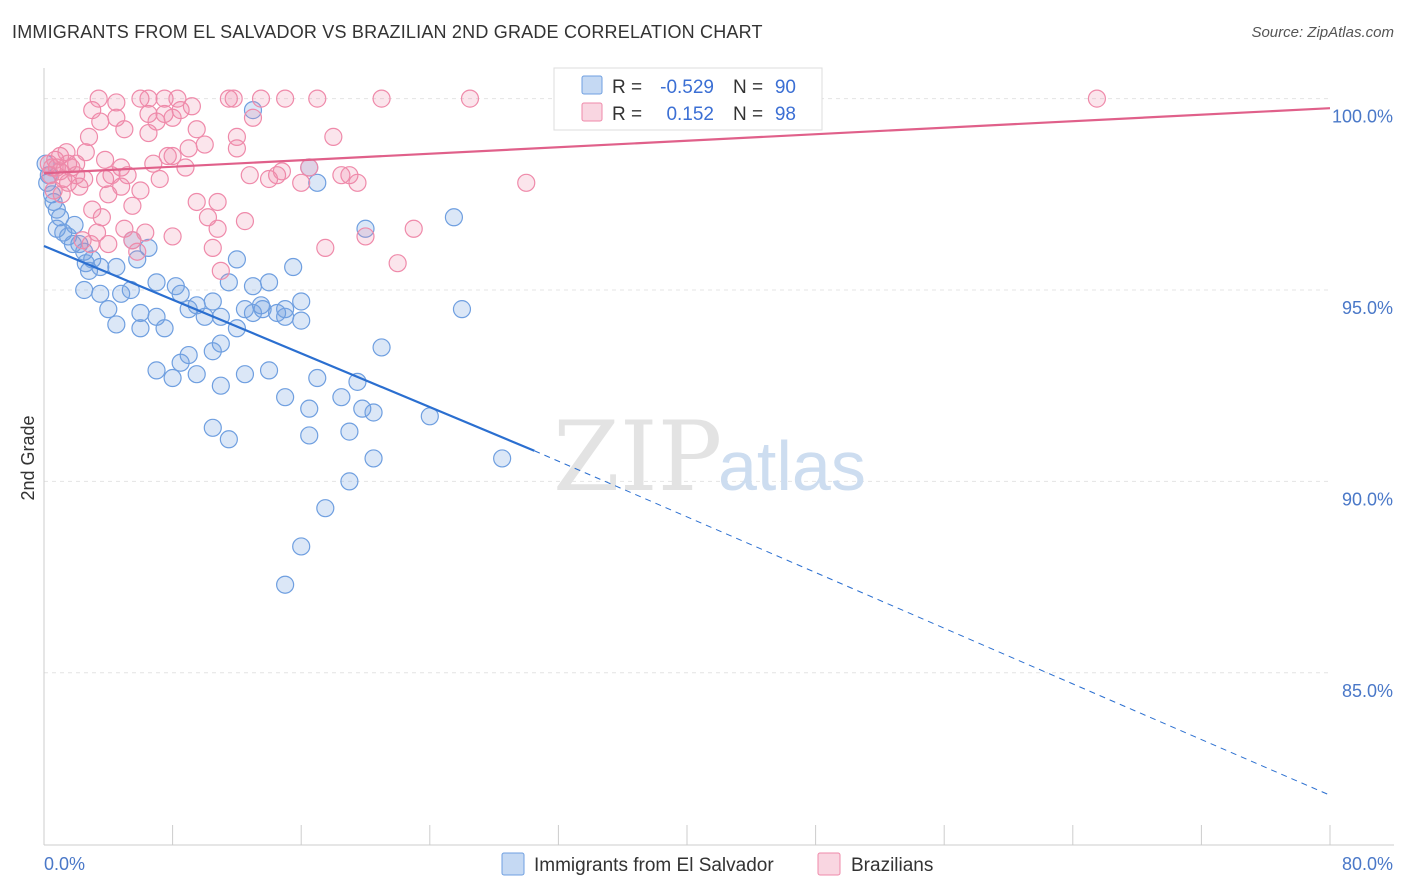 The height and width of the screenshot is (892, 1406). Describe the element at coordinates (785, 114) in the screenshot. I see `legend-n-value-2: 98` at that location.